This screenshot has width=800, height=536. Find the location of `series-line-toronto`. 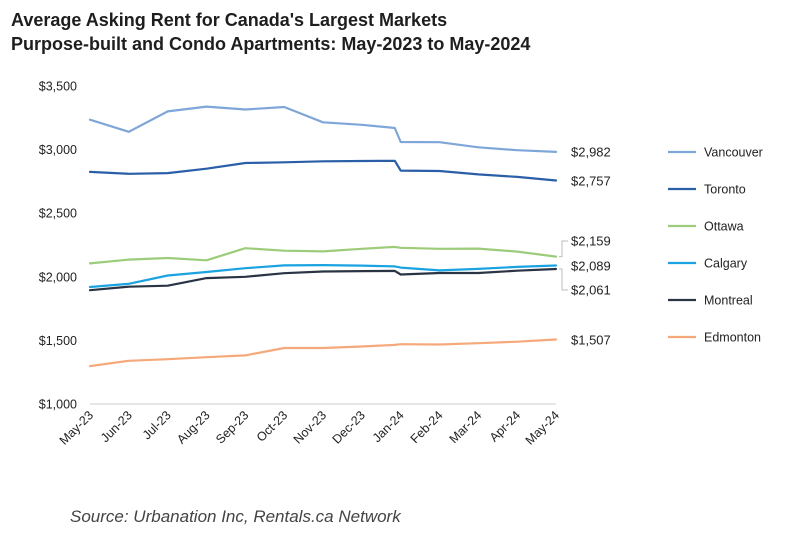

series-line-toronto is located at coordinates (323, 170).